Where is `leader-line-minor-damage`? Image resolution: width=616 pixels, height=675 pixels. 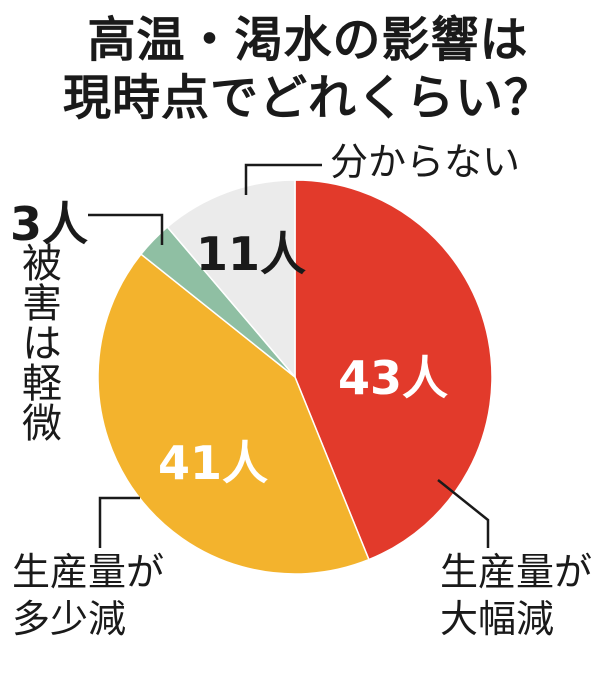 leader-line-minor-damage is located at coordinates (126, 229).